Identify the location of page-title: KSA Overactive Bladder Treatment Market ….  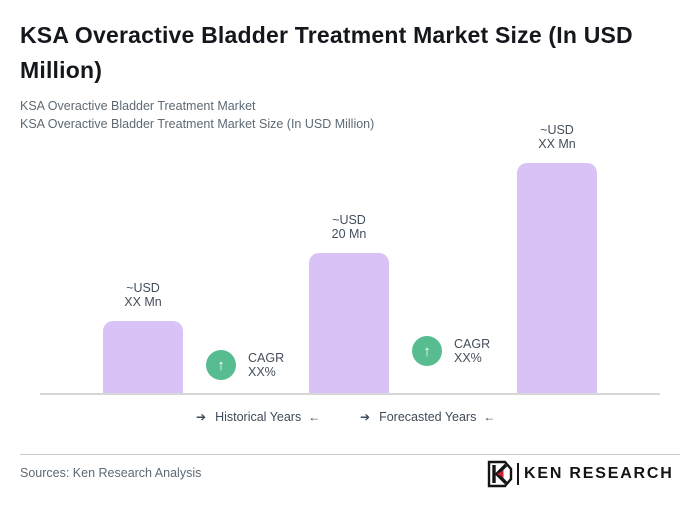
(326, 52).